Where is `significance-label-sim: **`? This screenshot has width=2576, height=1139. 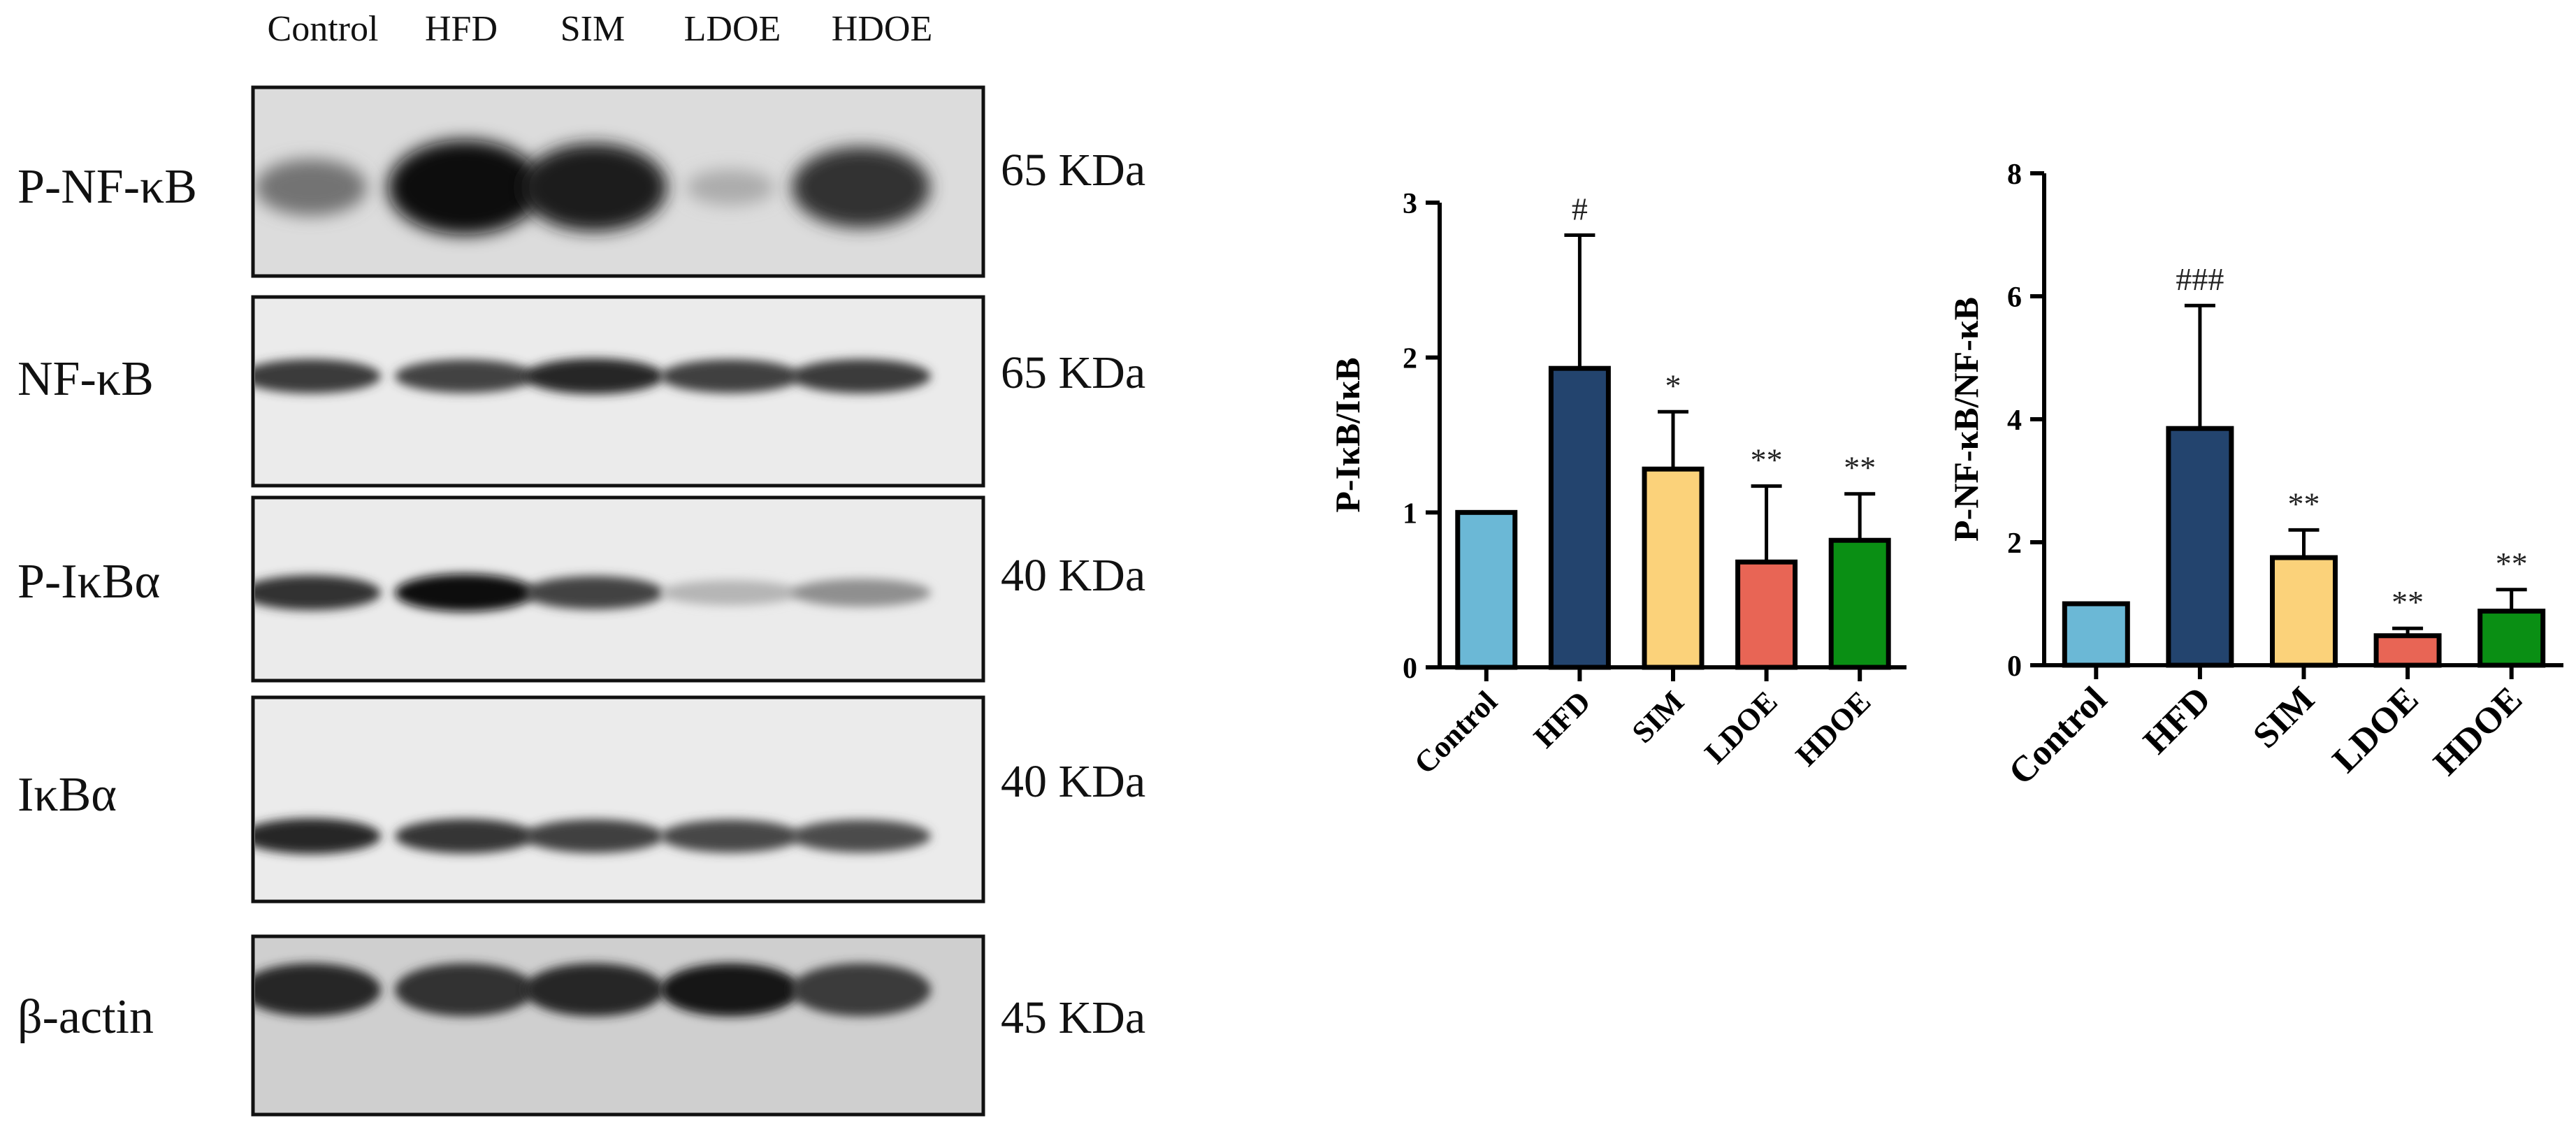
significance-label-sim: ** is located at coordinates (2304, 503).